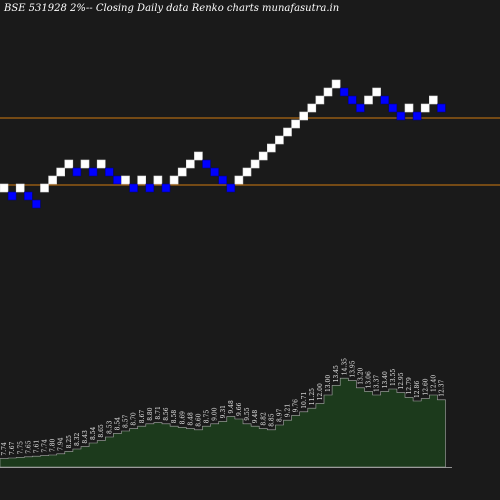 The width and height of the screenshot is (500, 500). Describe the element at coordinates (142, 417) in the screenshot. I see `volume-label: 8.67` at that location.